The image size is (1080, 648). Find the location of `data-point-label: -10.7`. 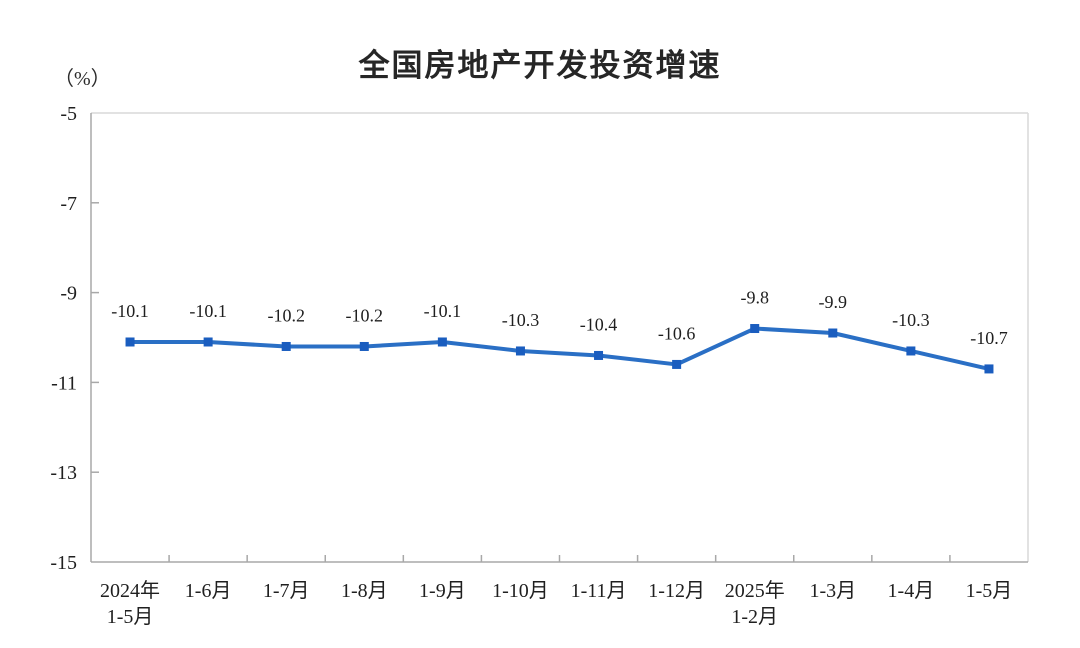

data-point-label: -10.7 is located at coordinates (989, 338).